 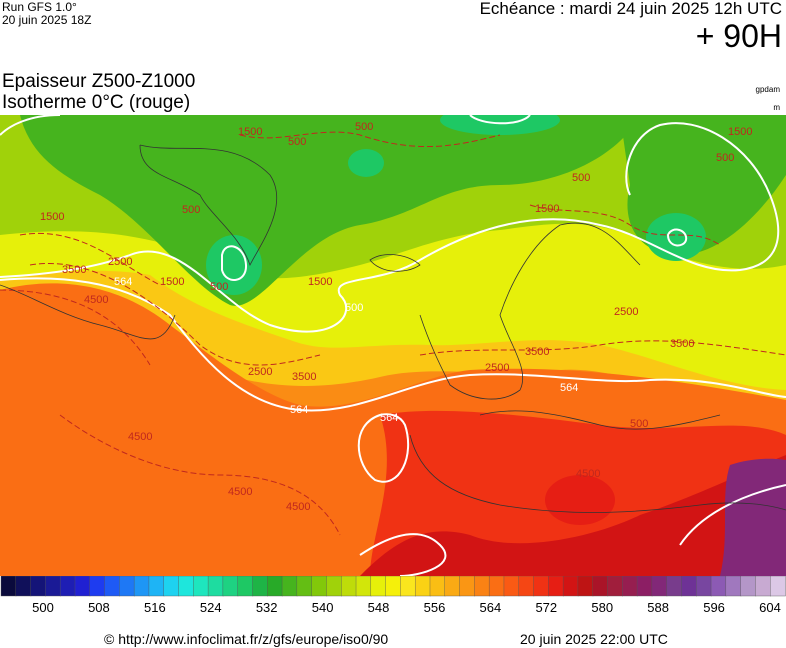 What do you see at coordinates (96, 102) in the screenshot?
I see `title-isotherm: Isotherme 0°C (rouge)` at bounding box center [96, 102].